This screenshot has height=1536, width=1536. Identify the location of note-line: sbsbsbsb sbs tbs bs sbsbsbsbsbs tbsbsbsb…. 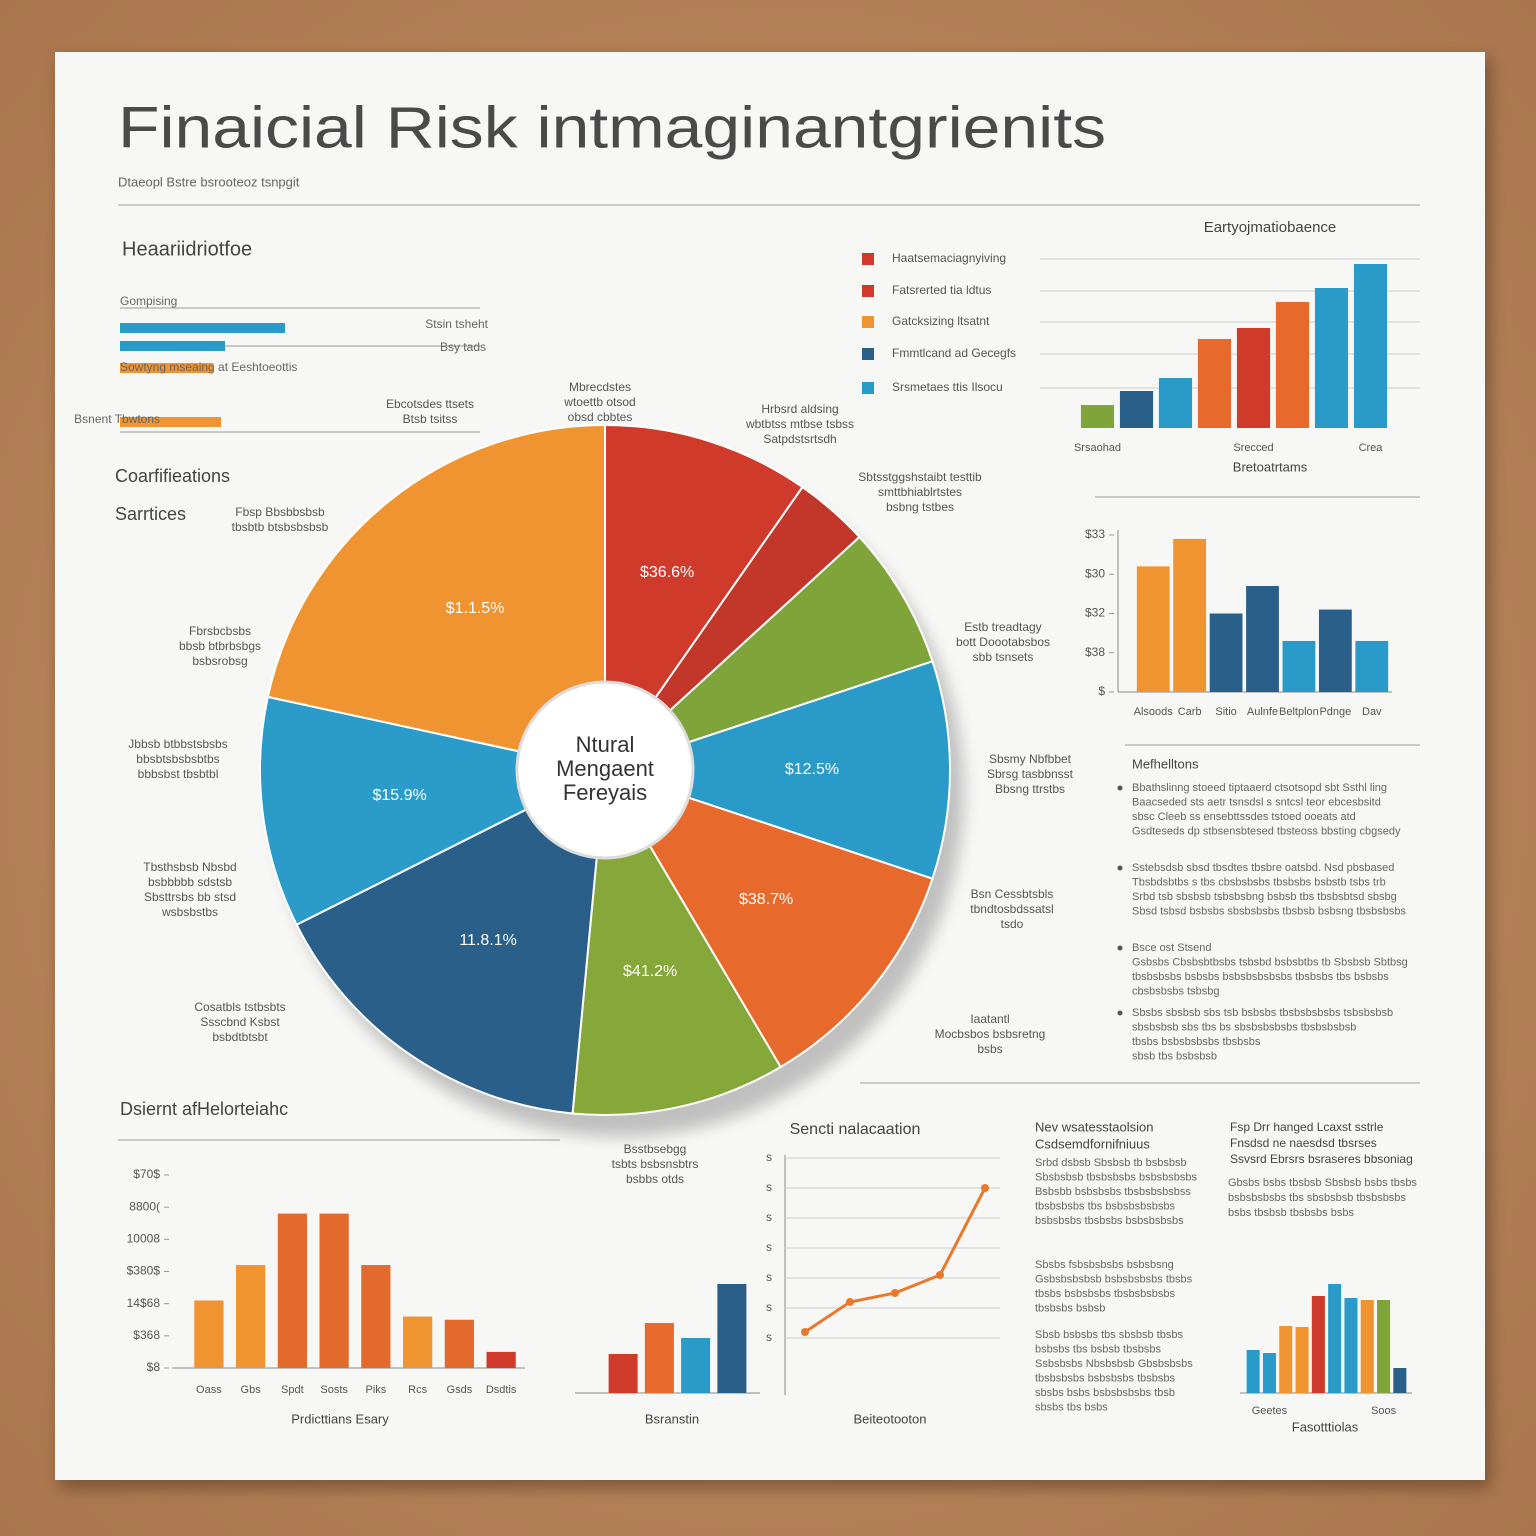
(1244, 1027).